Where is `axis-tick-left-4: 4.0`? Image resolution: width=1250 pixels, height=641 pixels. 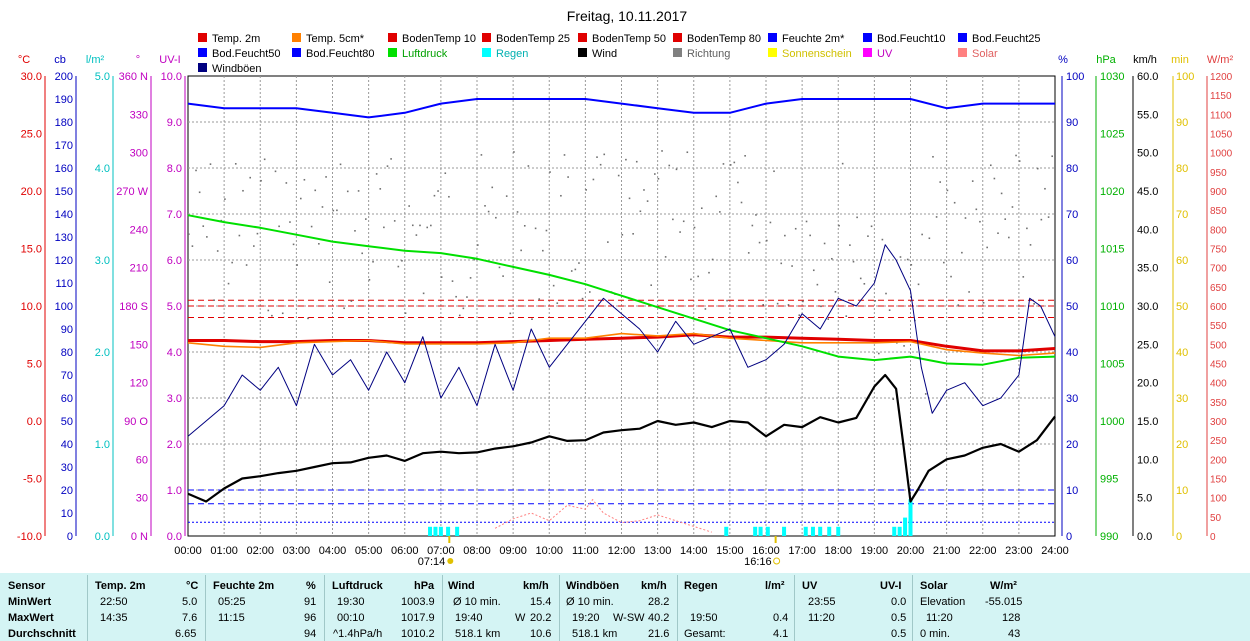
axis-tick-left-4: 4.0 is located at coordinates (174, 353).